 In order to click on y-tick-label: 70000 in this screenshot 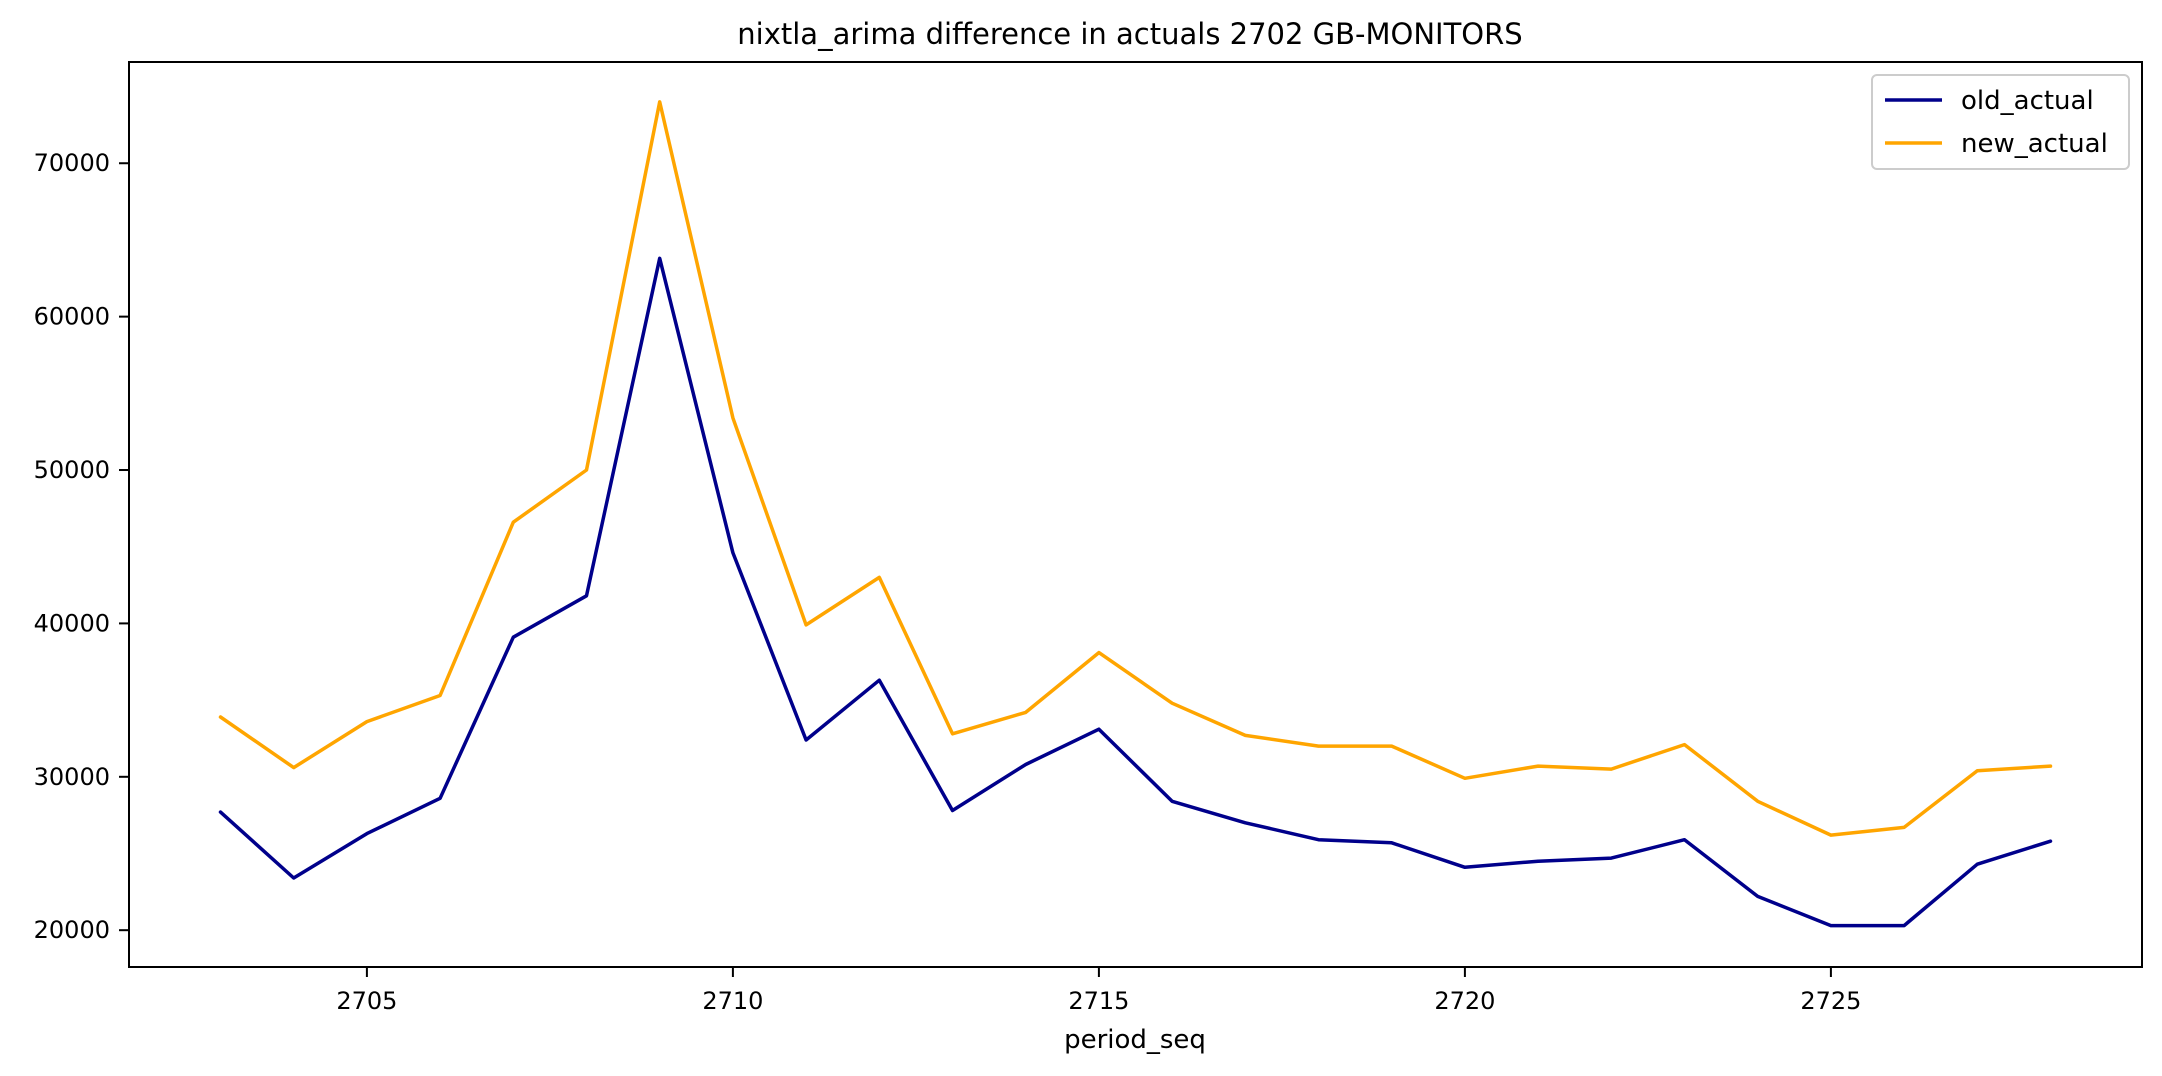, I will do `click(72, 163)`.